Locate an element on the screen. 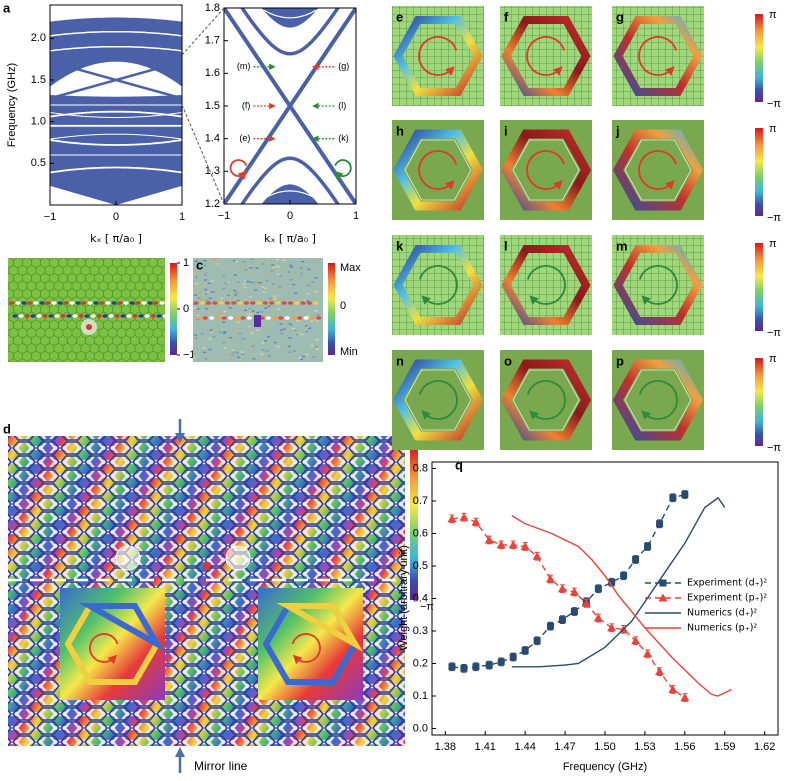  panel-label: e is located at coordinates (399, 16).